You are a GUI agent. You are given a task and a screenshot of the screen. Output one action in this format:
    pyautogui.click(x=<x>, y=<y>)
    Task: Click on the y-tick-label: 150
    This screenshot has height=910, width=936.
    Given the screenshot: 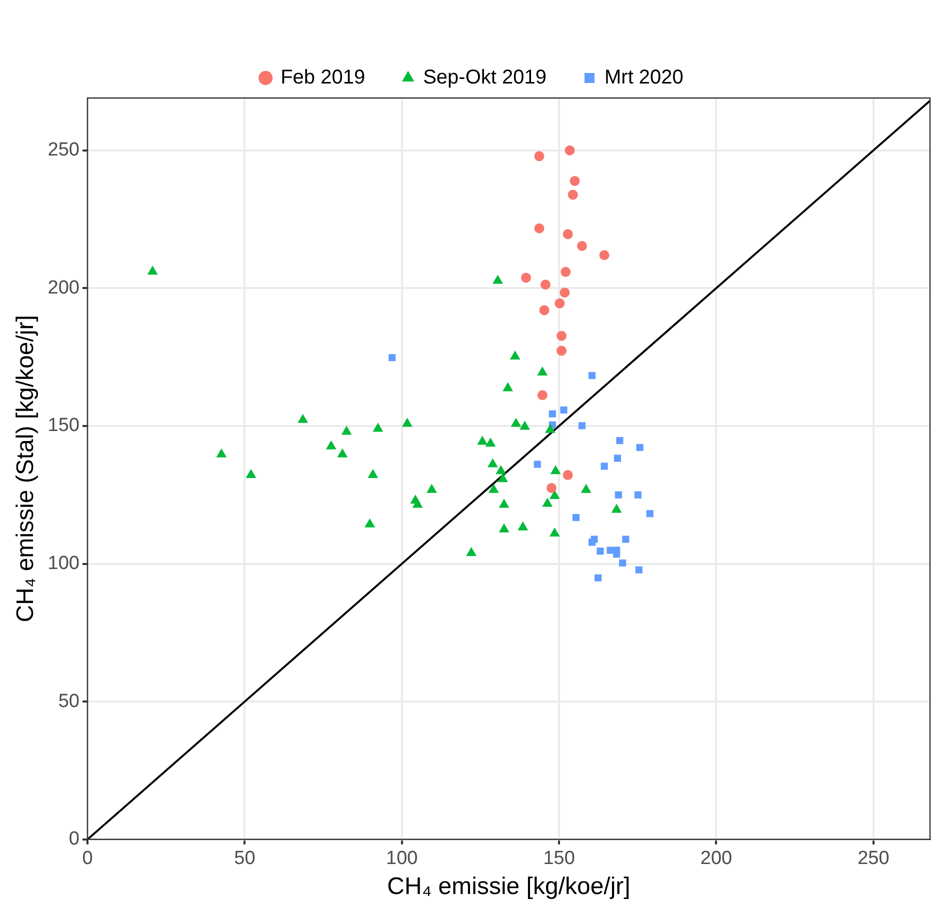 What is the action you would take?
    pyautogui.click(x=64, y=425)
    